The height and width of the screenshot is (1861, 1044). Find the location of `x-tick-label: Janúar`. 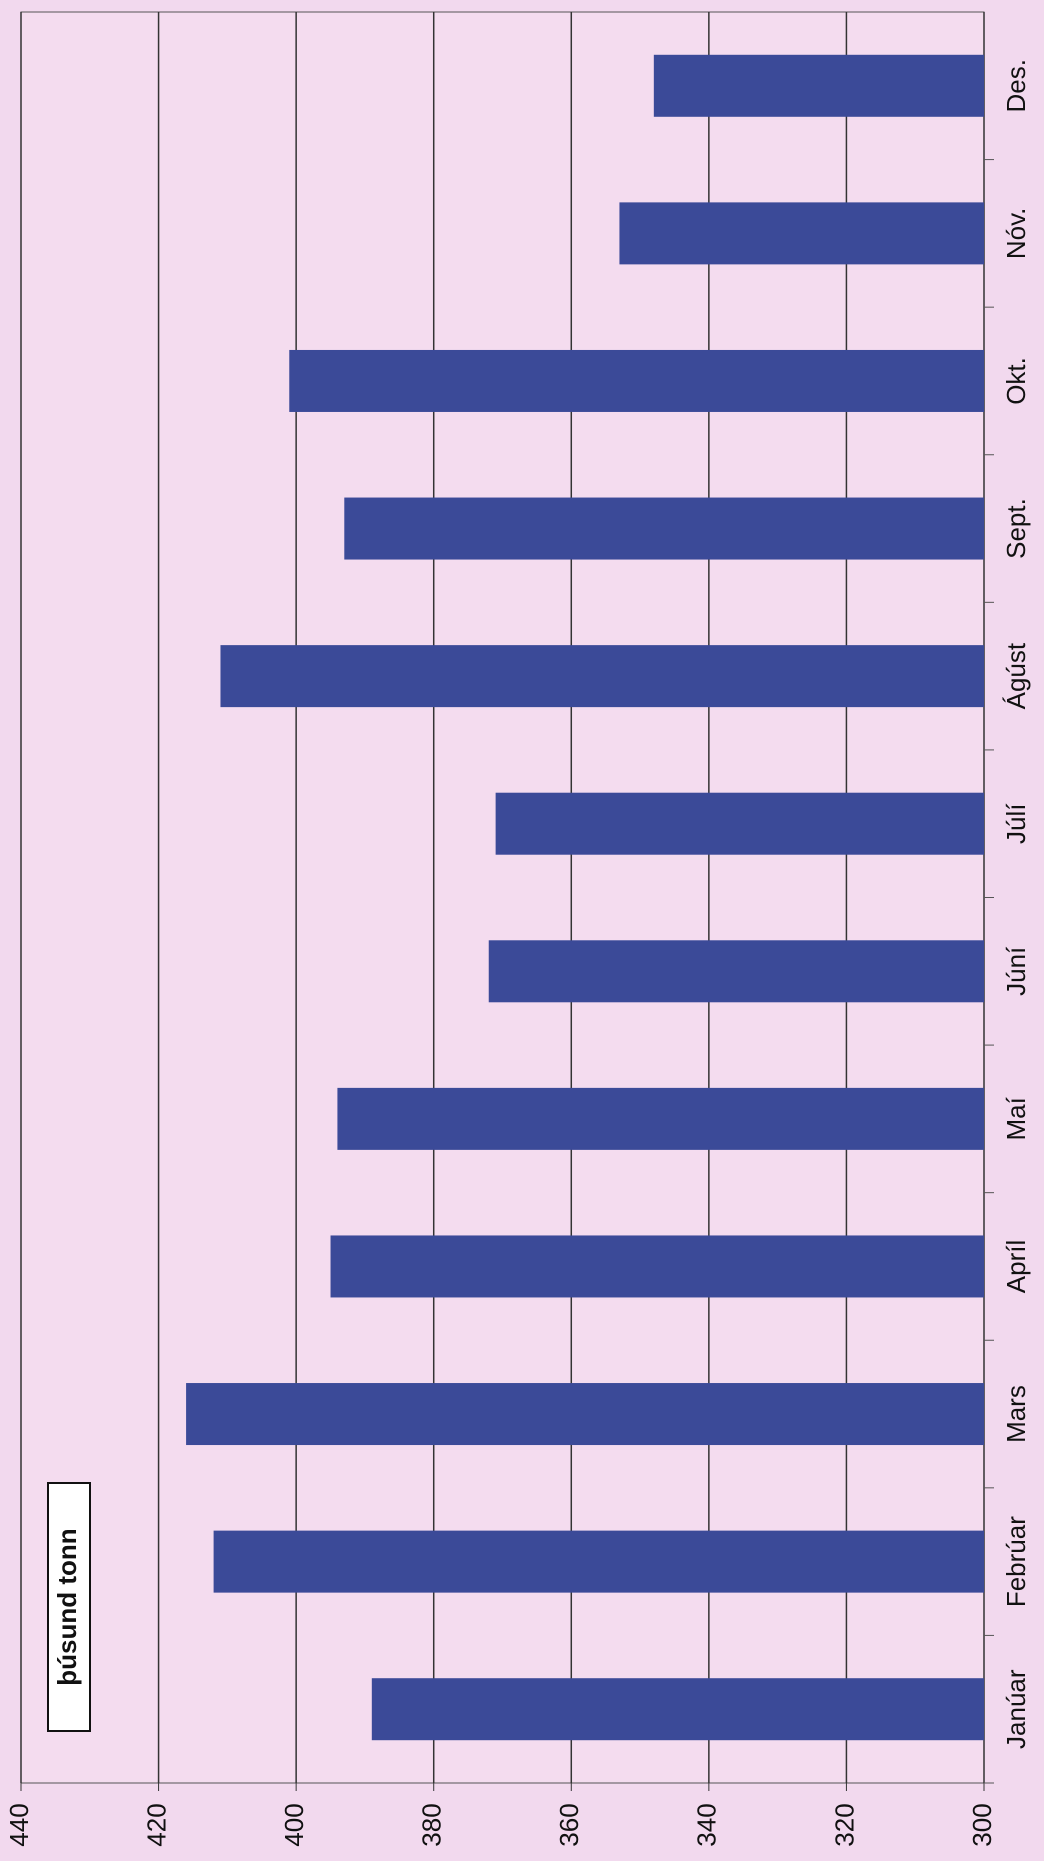

x-tick-label: Janúar is located at coordinates (1016, 1709).